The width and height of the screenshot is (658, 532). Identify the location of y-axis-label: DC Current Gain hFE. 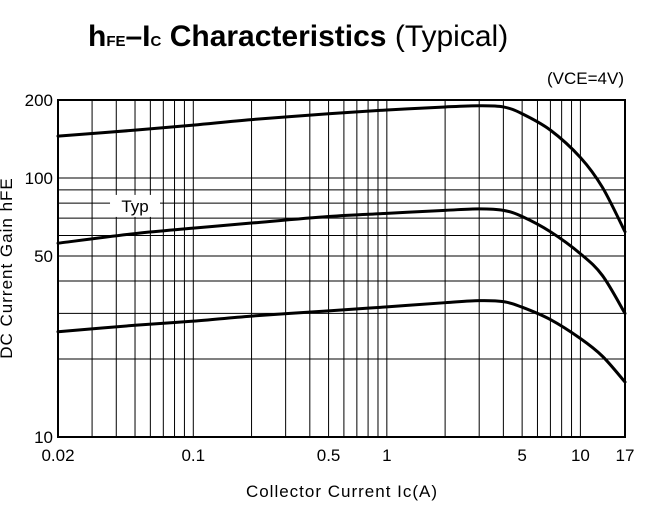
(8, 268).